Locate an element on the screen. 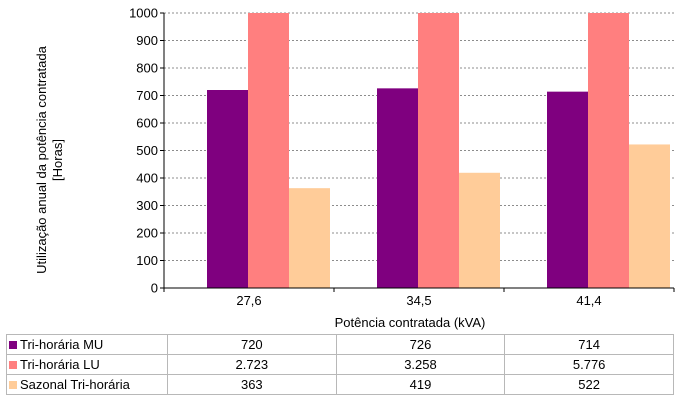 The height and width of the screenshot is (400, 675). table-cell: 2.723 is located at coordinates (252, 364).